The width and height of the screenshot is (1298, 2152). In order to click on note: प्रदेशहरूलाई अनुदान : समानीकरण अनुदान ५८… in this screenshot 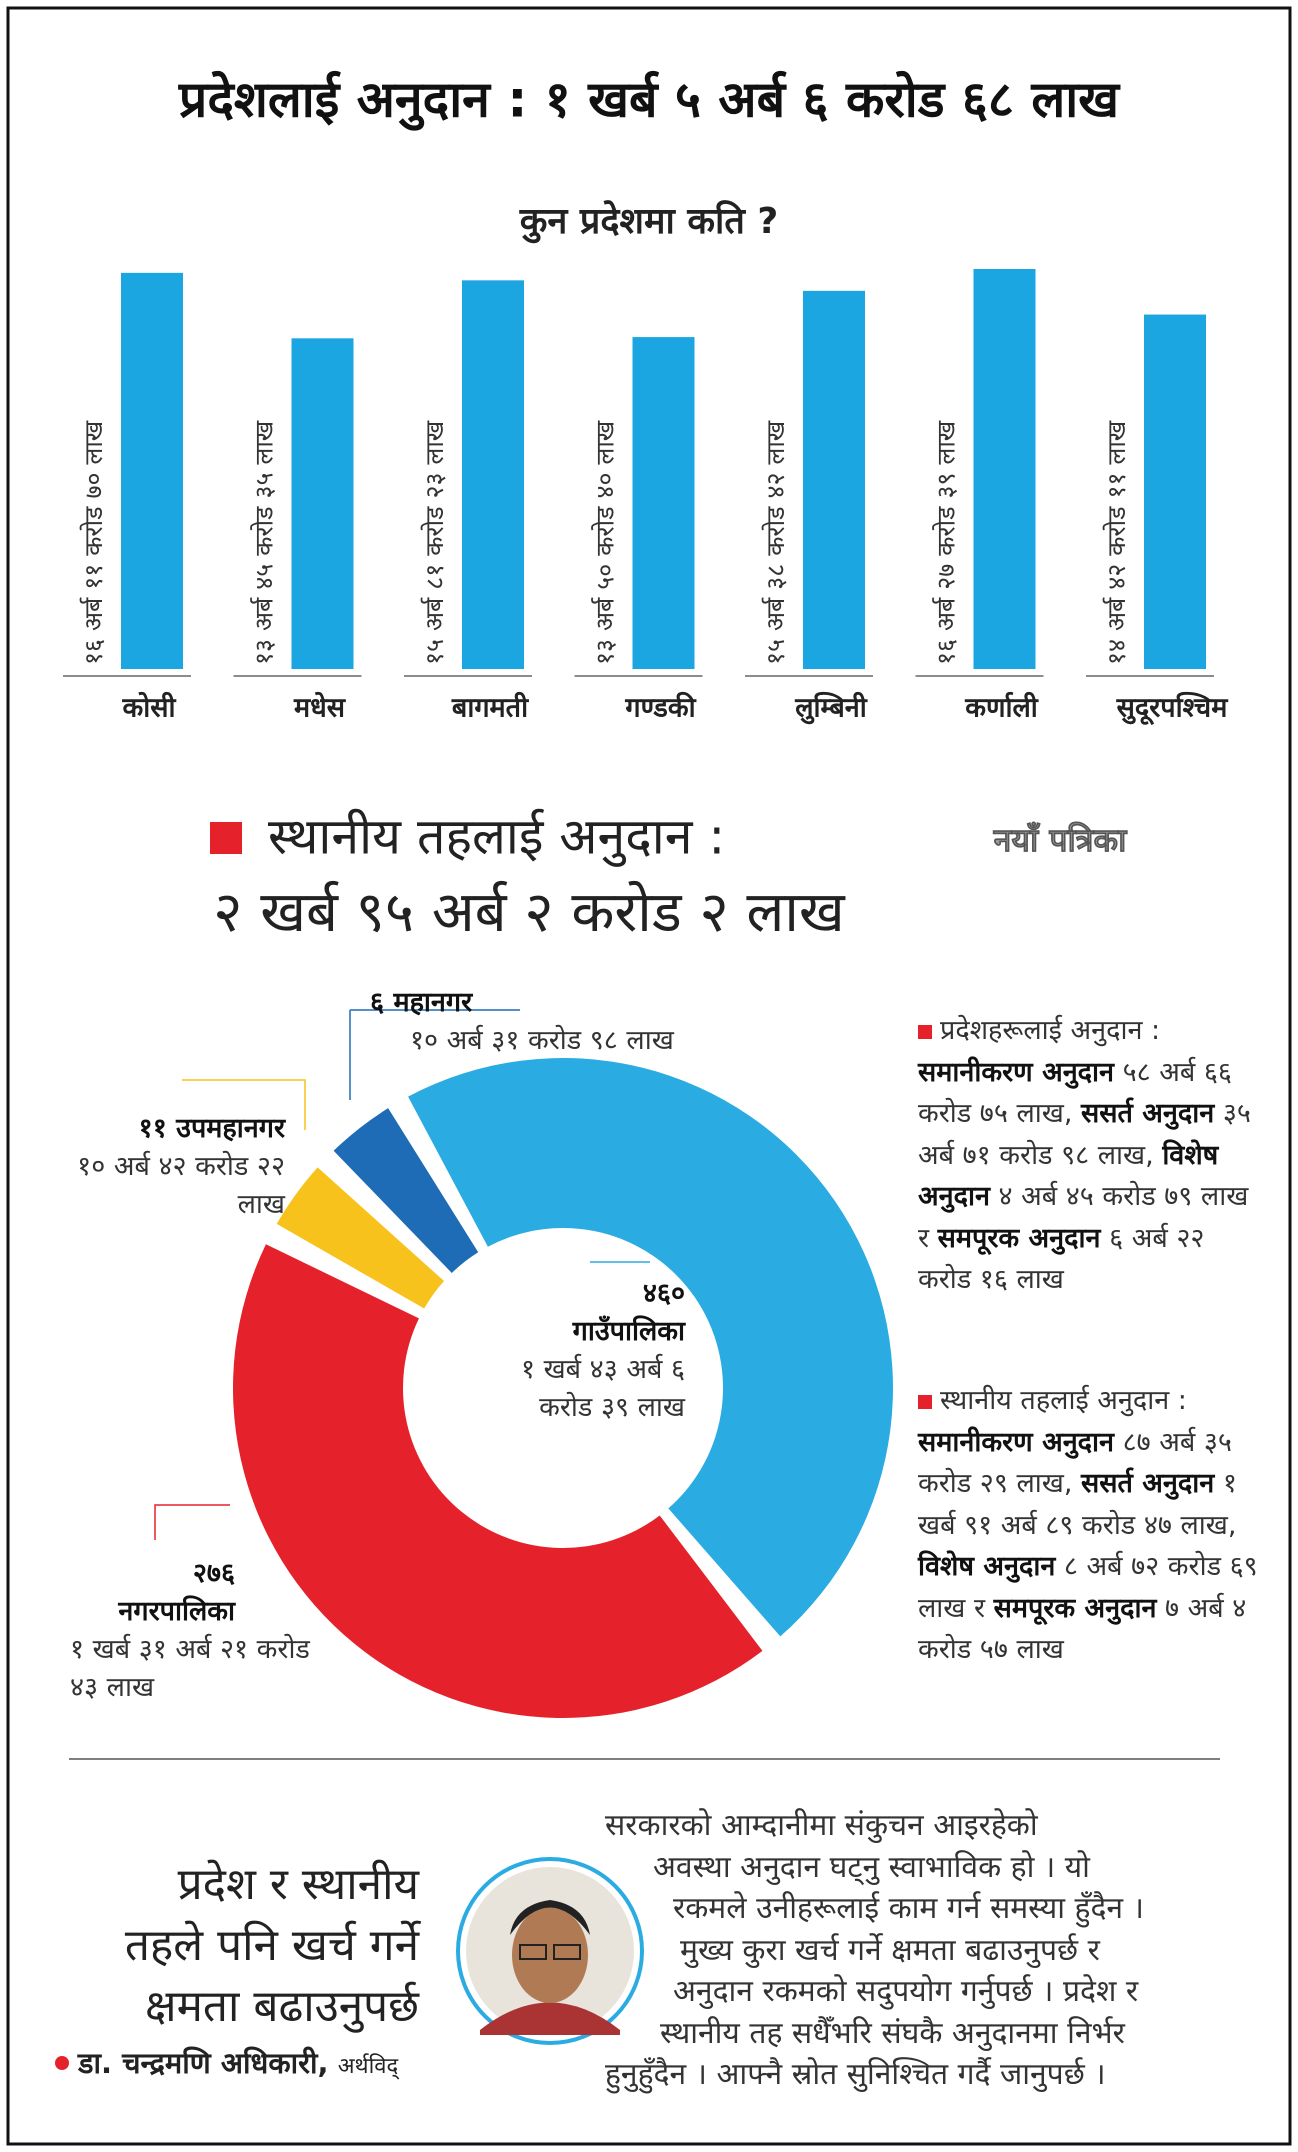, I will do `click(1088, 1155)`.